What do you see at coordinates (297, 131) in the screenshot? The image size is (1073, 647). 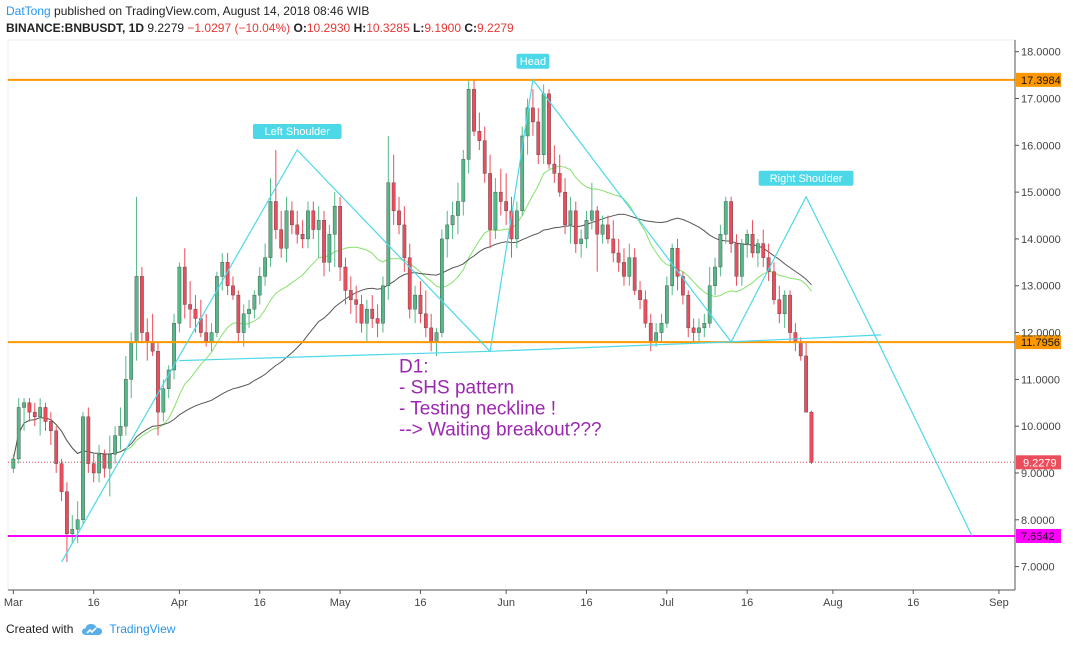 I see `pattern-label-bg` at bounding box center [297, 131].